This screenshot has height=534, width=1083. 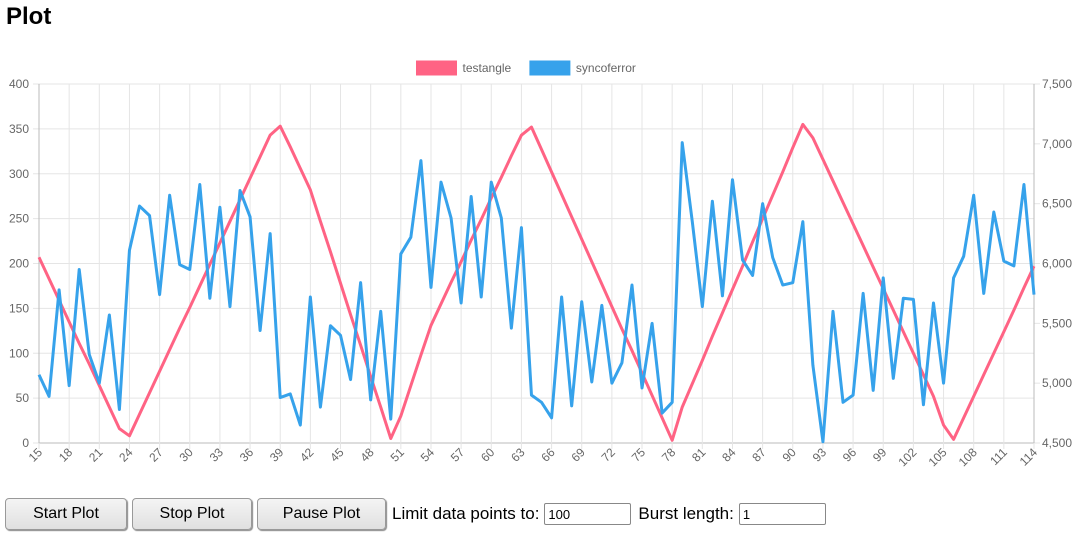 What do you see at coordinates (488, 455) in the screenshot?
I see `x-tick-label: 60` at bounding box center [488, 455].